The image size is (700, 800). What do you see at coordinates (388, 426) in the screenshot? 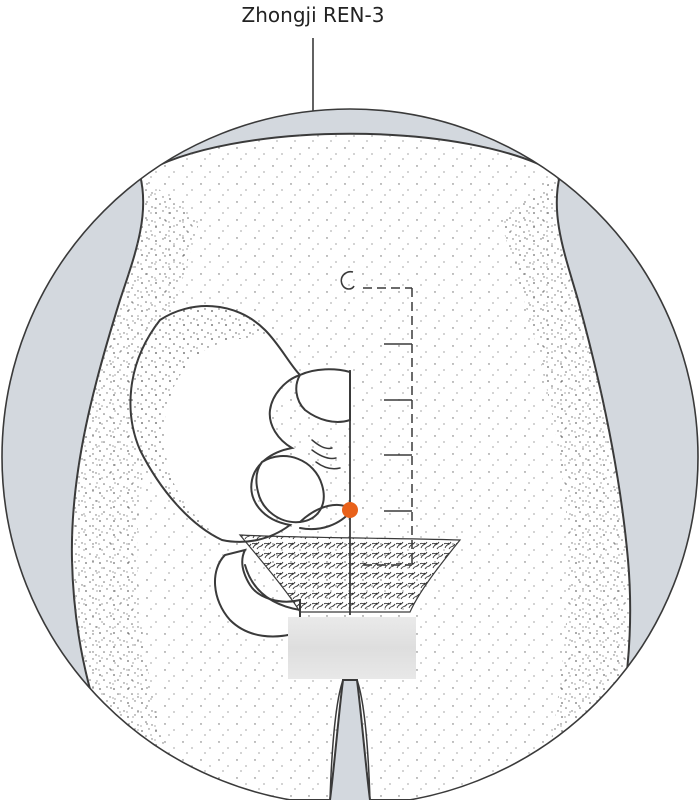
I see `cun-measurement-ruler` at bounding box center [388, 426].